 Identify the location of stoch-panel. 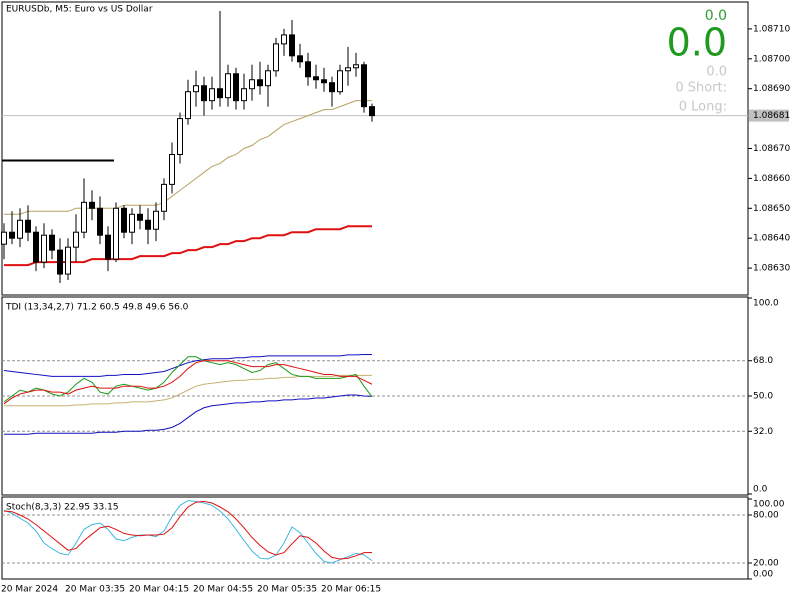
(375, 538).